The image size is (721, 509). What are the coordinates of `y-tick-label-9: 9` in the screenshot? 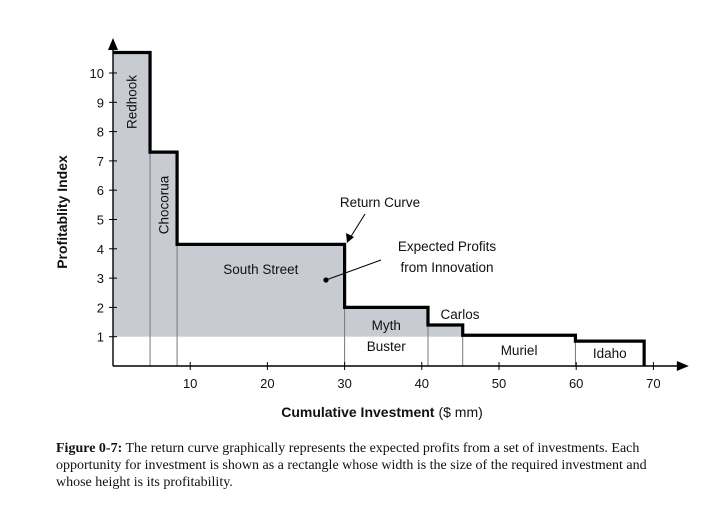 It's located at (100, 102).